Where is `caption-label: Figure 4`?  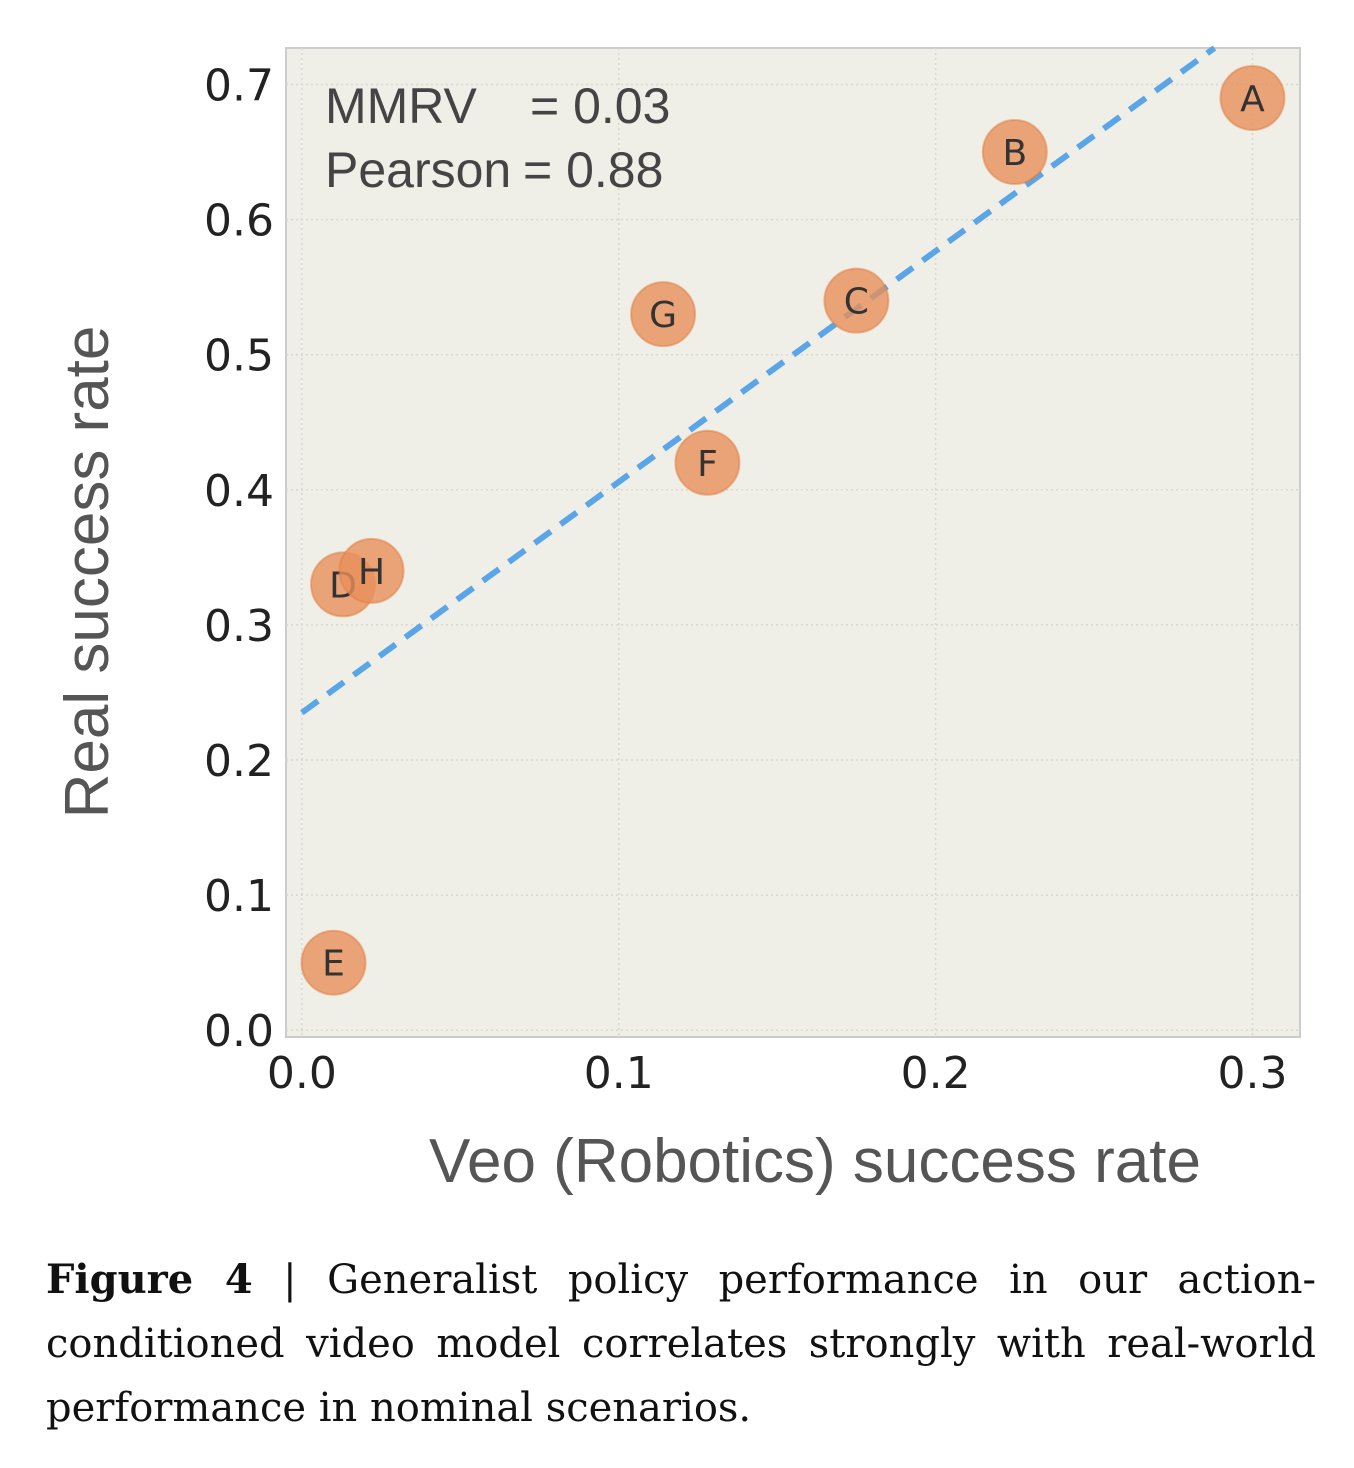
caption-label: Figure 4 is located at coordinates (149, 1279).